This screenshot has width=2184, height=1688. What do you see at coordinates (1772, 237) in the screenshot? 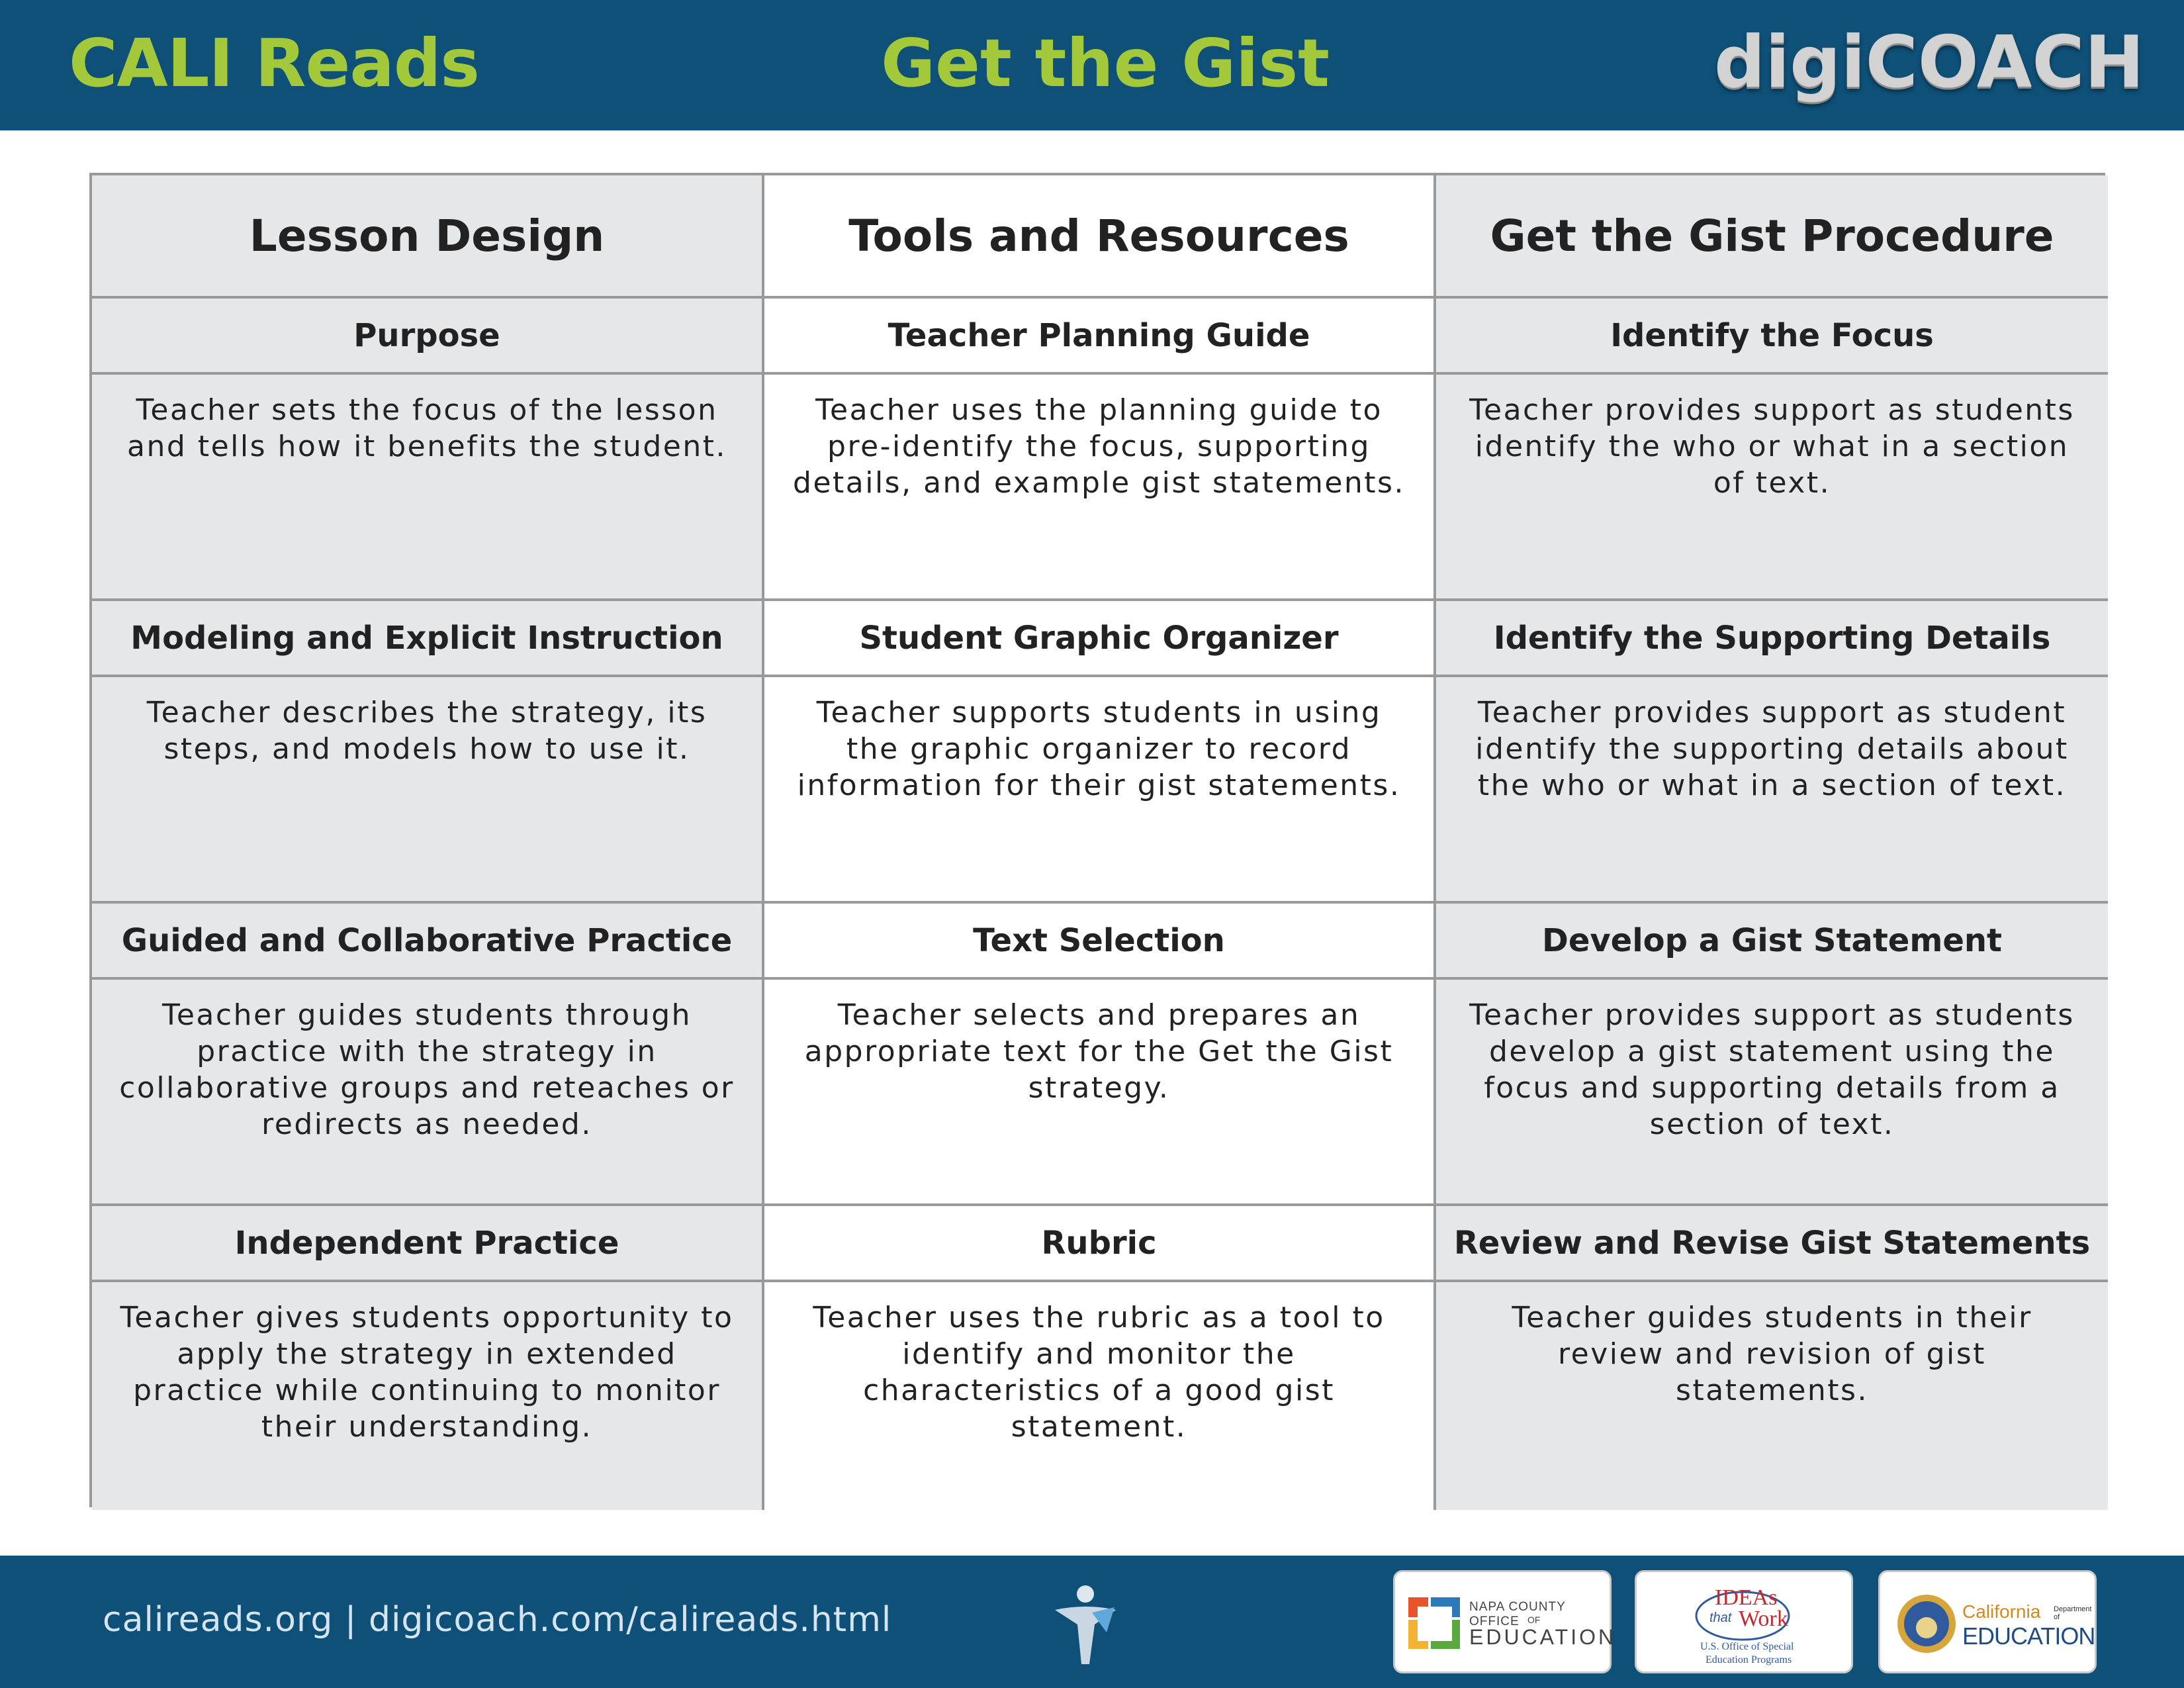
I see `column-header-procedure: Get the Gist Procedure` at bounding box center [1772, 237].